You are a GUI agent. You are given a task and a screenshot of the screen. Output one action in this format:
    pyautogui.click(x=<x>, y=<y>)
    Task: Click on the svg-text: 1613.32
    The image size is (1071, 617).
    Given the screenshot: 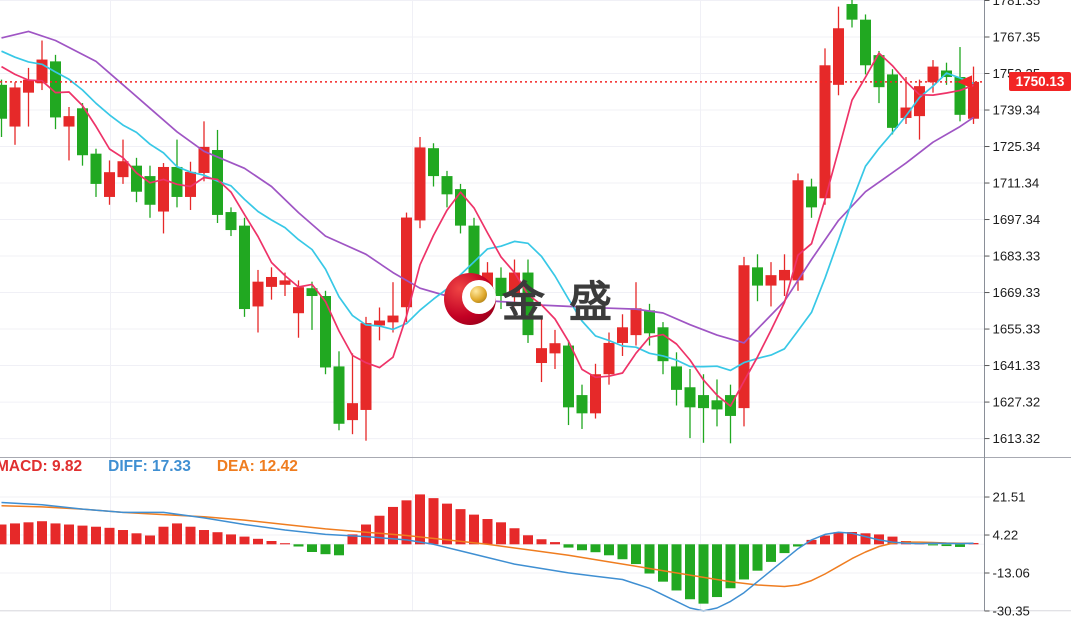 What is the action you would take?
    pyautogui.click(x=1017, y=438)
    